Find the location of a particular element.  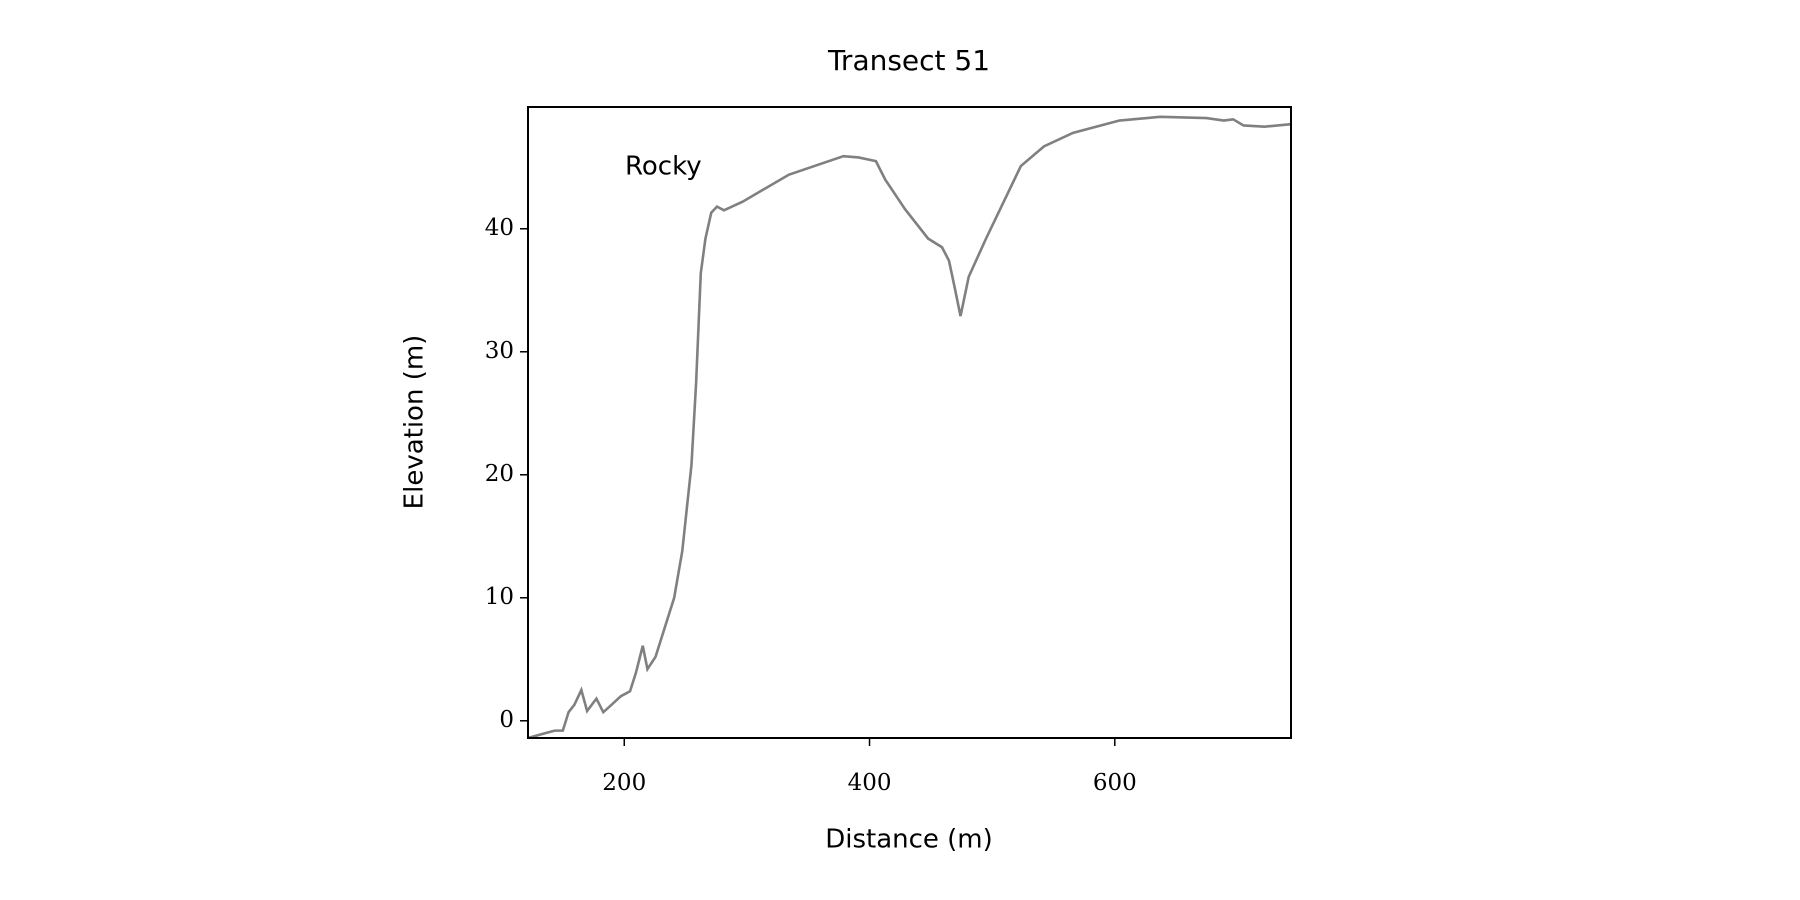

y-tick-label: 20 is located at coordinates (499, 474).